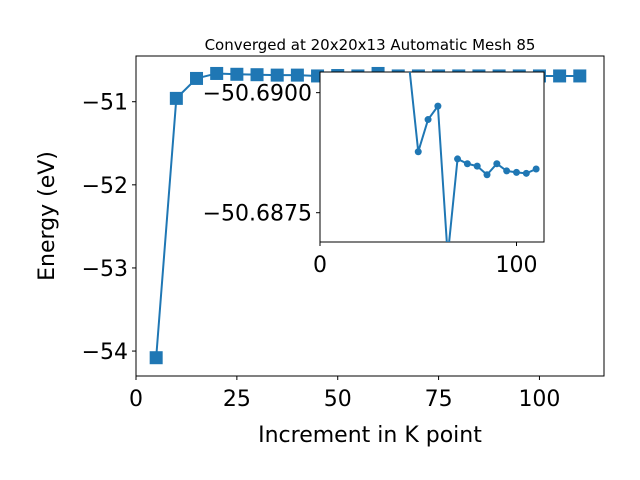 The image size is (640, 480). Describe the element at coordinates (320, 265) in the screenshot. I see `inset-x-tick-label: 0` at that location.